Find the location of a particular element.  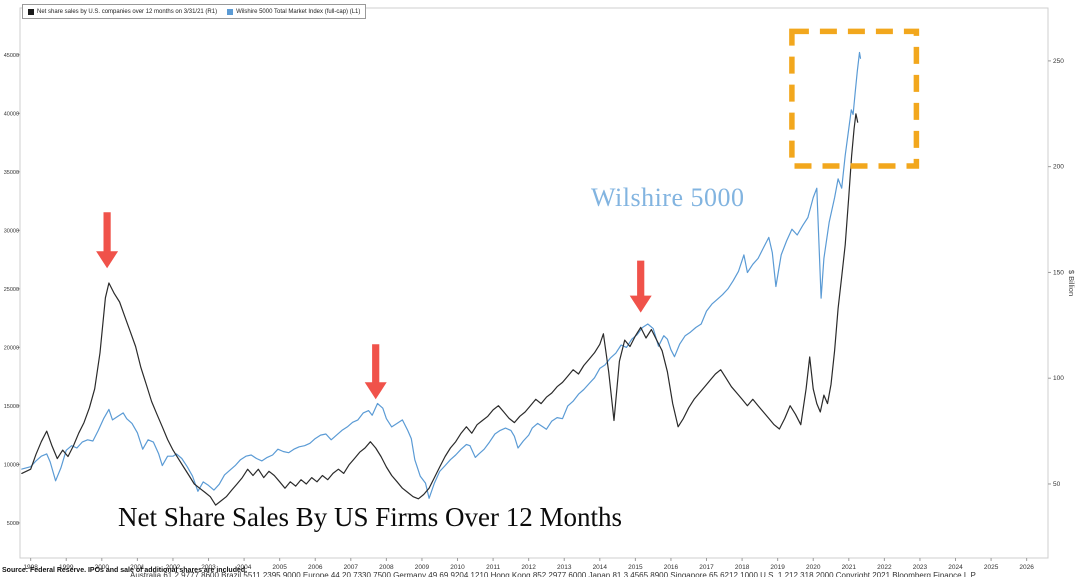

x-axis-tick-label: 2026 is located at coordinates (1026, 567).